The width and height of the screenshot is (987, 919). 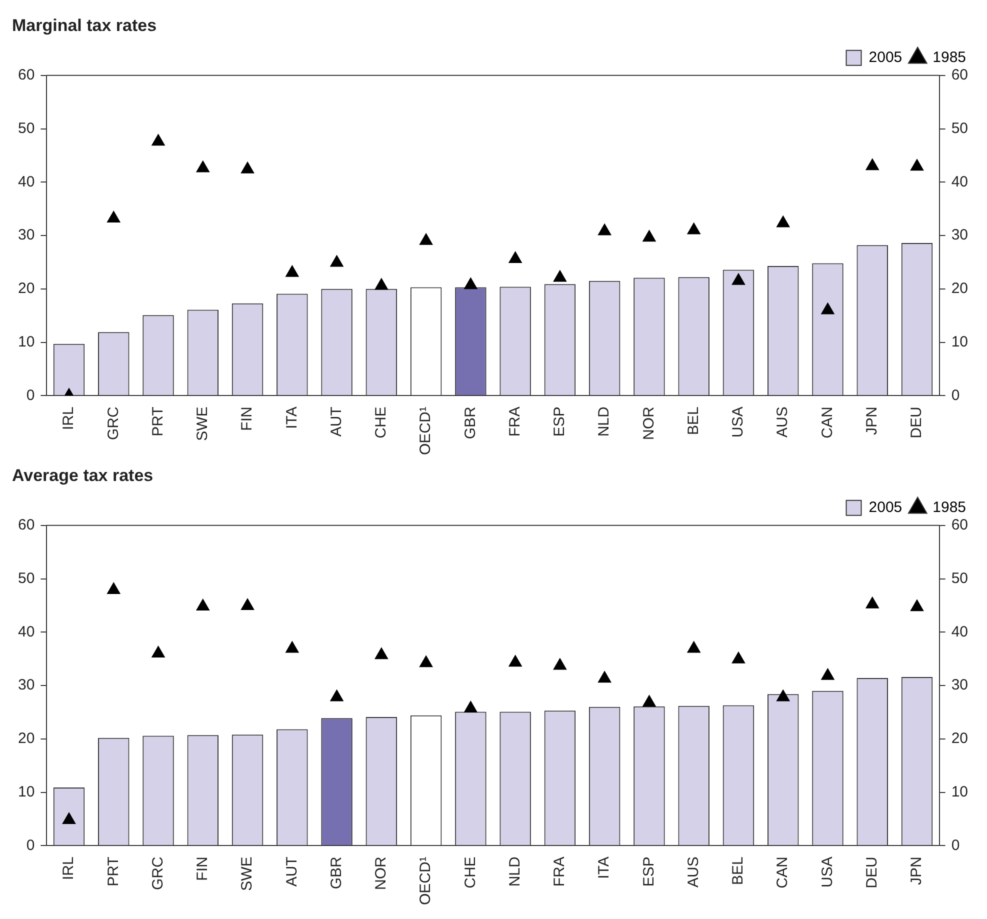 What do you see at coordinates (959, 578) in the screenshot?
I see `y2-tick-label: 50` at bounding box center [959, 578].